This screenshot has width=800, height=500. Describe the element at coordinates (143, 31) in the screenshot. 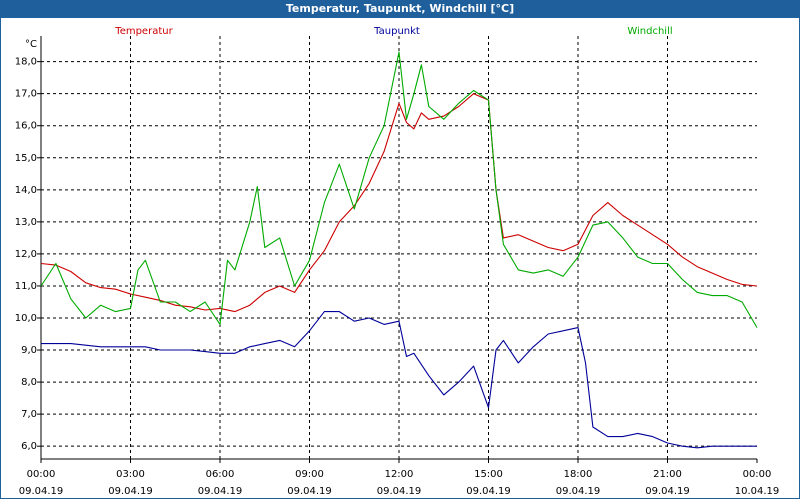

I see `legend-entry-temperatur: Temperatur` at that location.